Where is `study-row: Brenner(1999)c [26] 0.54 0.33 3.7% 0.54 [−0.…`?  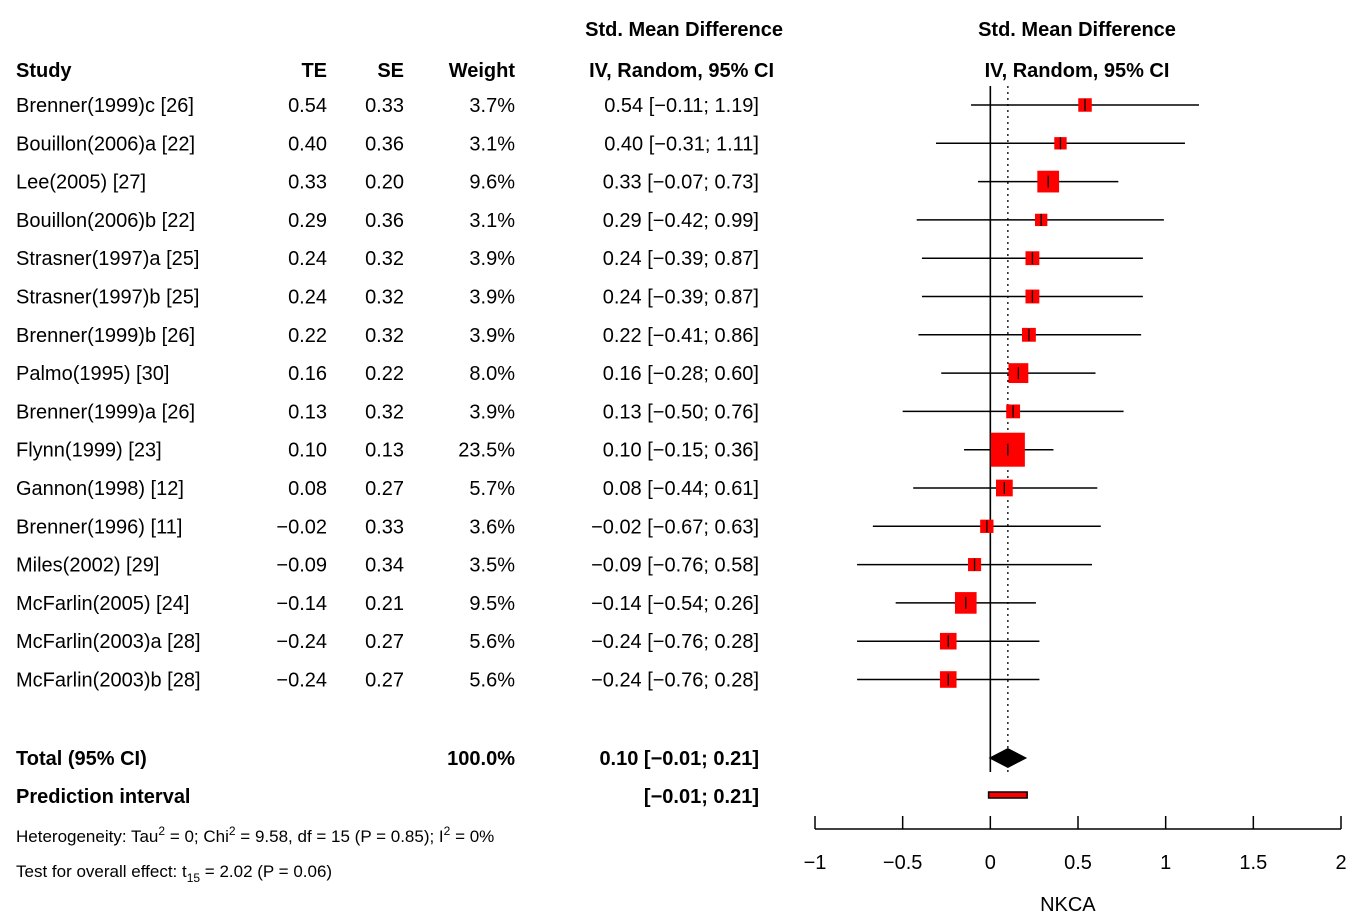 study-row: Brenner(1999)c [26] 0.54 0.33 3.7% 0.54 [−0.… is located at coordinates (387, 106).